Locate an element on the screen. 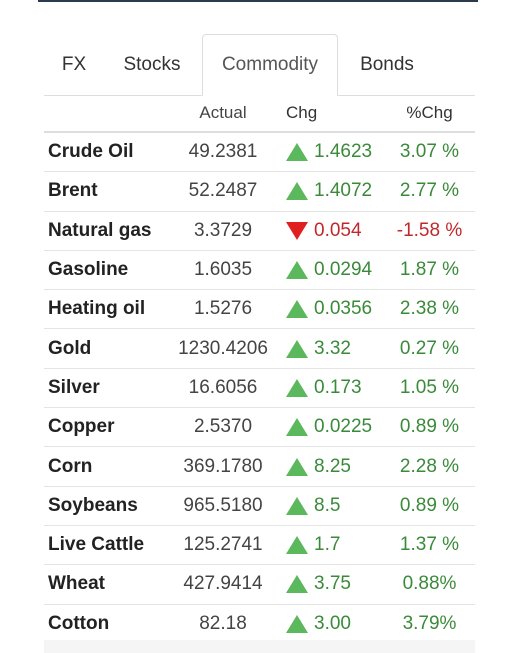 This screenshot has height=653, width=511. commodity-name: Crude Oil is located at coordinates (91, 152).